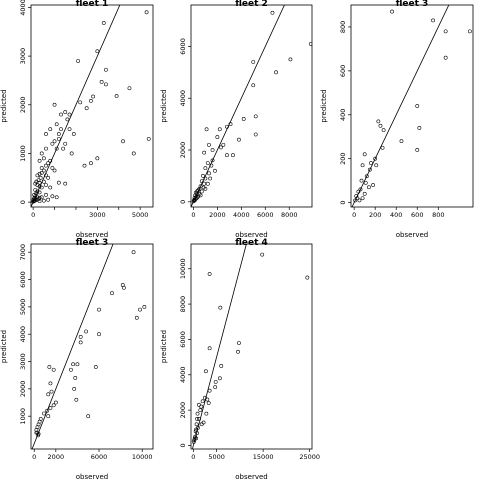 The width and height of the screenshot is (480, 484). What do you see at coordinates (400, 106) in the screenshot?
I see `reference-line` at bounding box center [400, 106].